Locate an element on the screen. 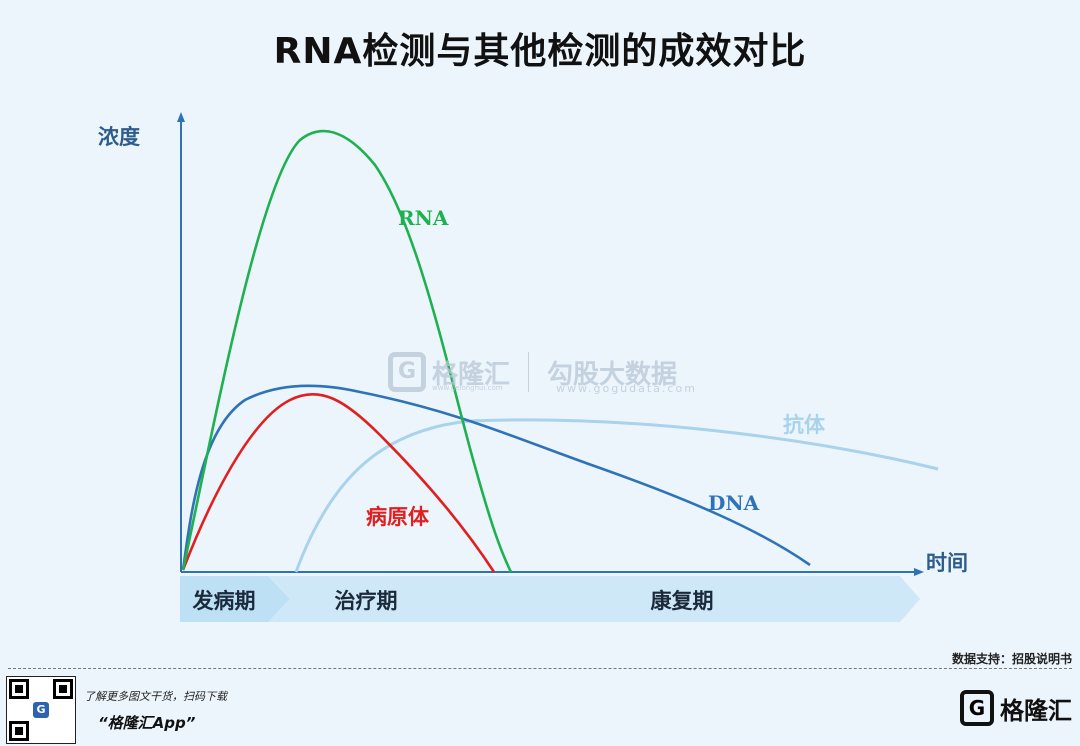 This screenshot has width=1080, height=746. phase-label-onset: 发病期 is located at coordinates (224, 601).